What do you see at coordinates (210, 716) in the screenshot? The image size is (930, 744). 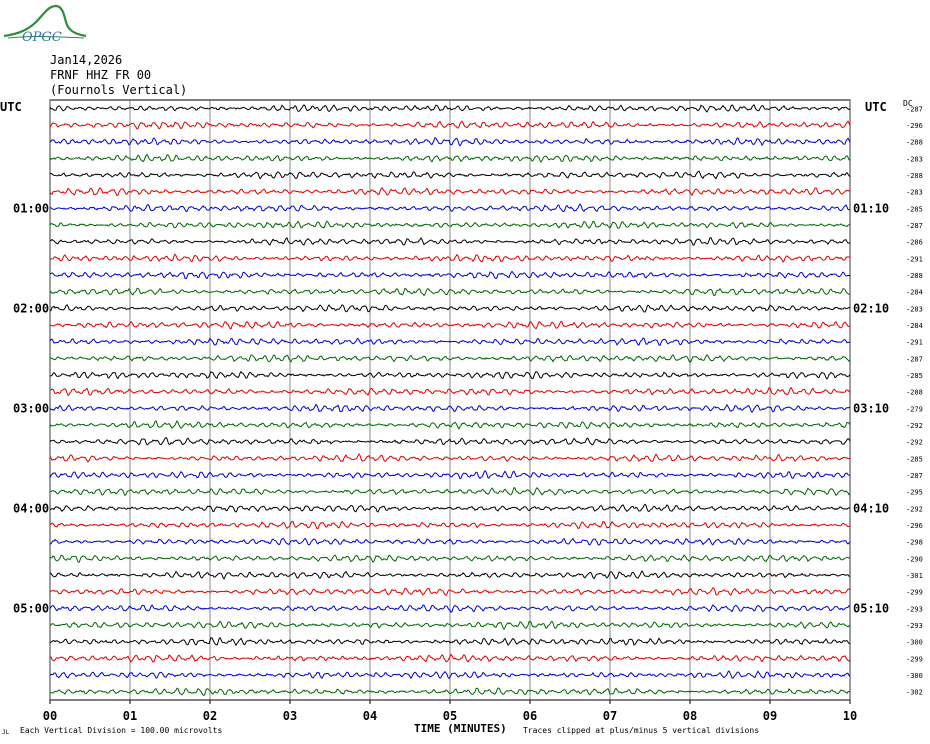 I see `x-tick-label: 02` at bounding box center [210, 716].